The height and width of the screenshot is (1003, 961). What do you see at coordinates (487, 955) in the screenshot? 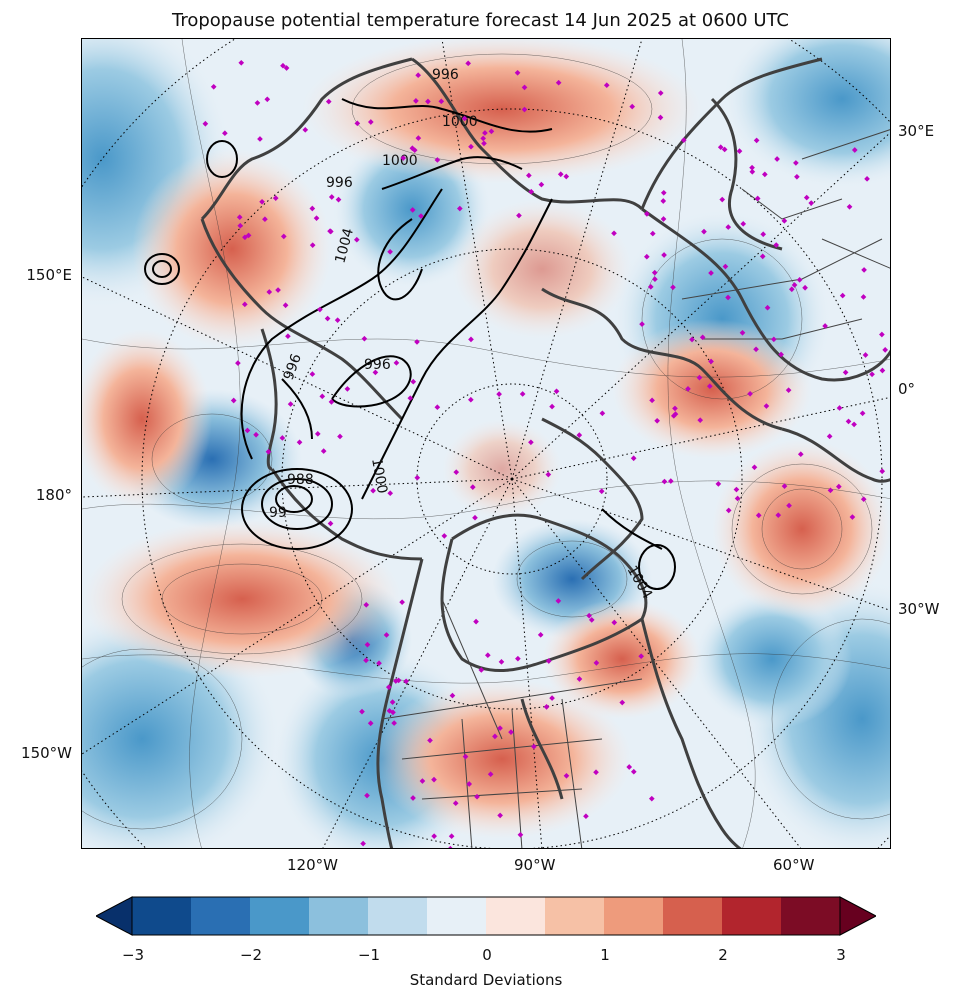
I see `colorbar-tick-3: 0` at bounding box center [487, 955].